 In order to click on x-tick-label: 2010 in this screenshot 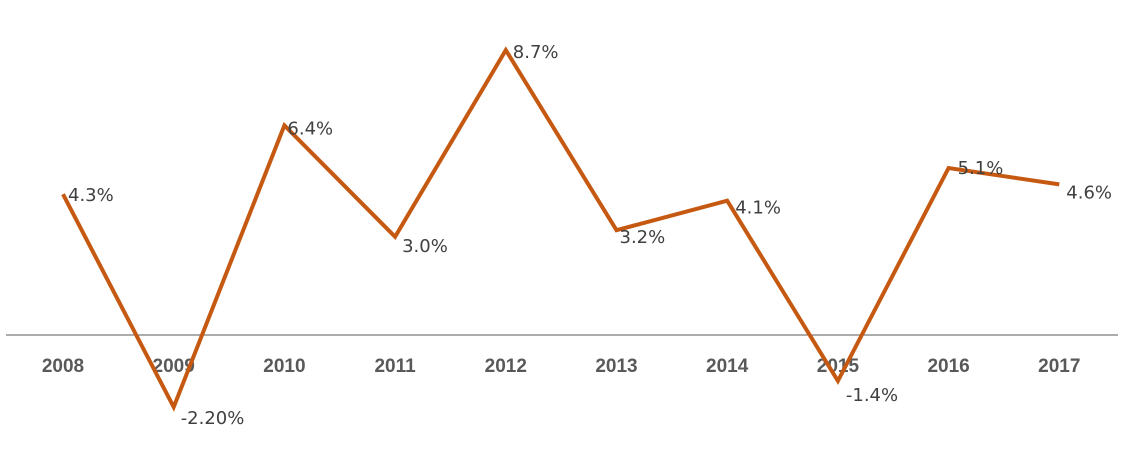, I will do `click(284, 366)`.